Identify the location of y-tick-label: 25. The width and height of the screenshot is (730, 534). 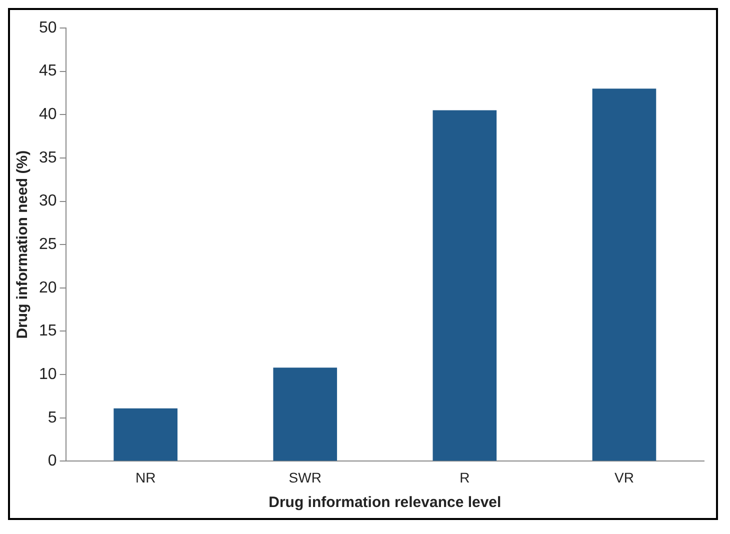
(48, 245).